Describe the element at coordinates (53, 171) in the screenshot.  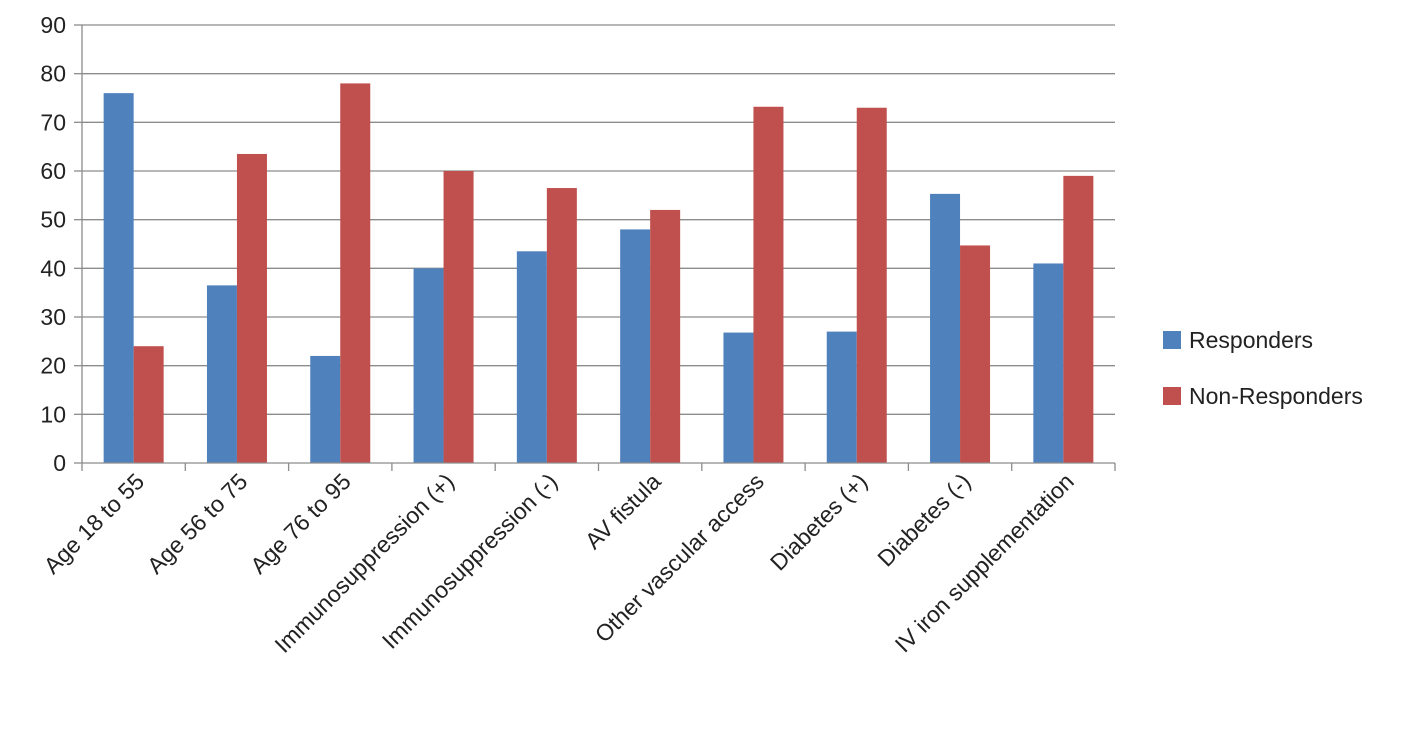
I see `y-tick-label: 60` at that location.